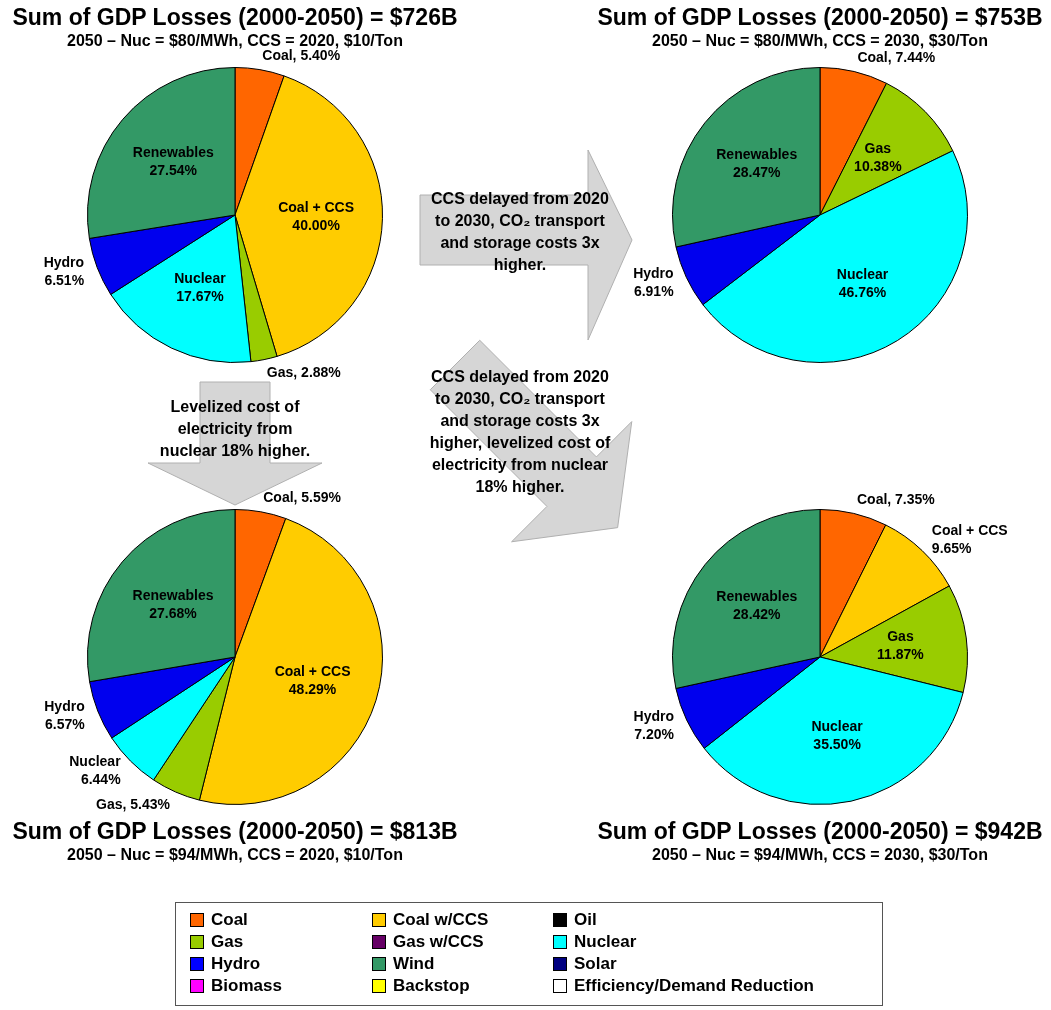 Image resolution: width=1051 pixels, height=1010 pixels. Describe the element at coordinates (101, 778) in the screenshot. I see `data-label: 6.44%` at that location.